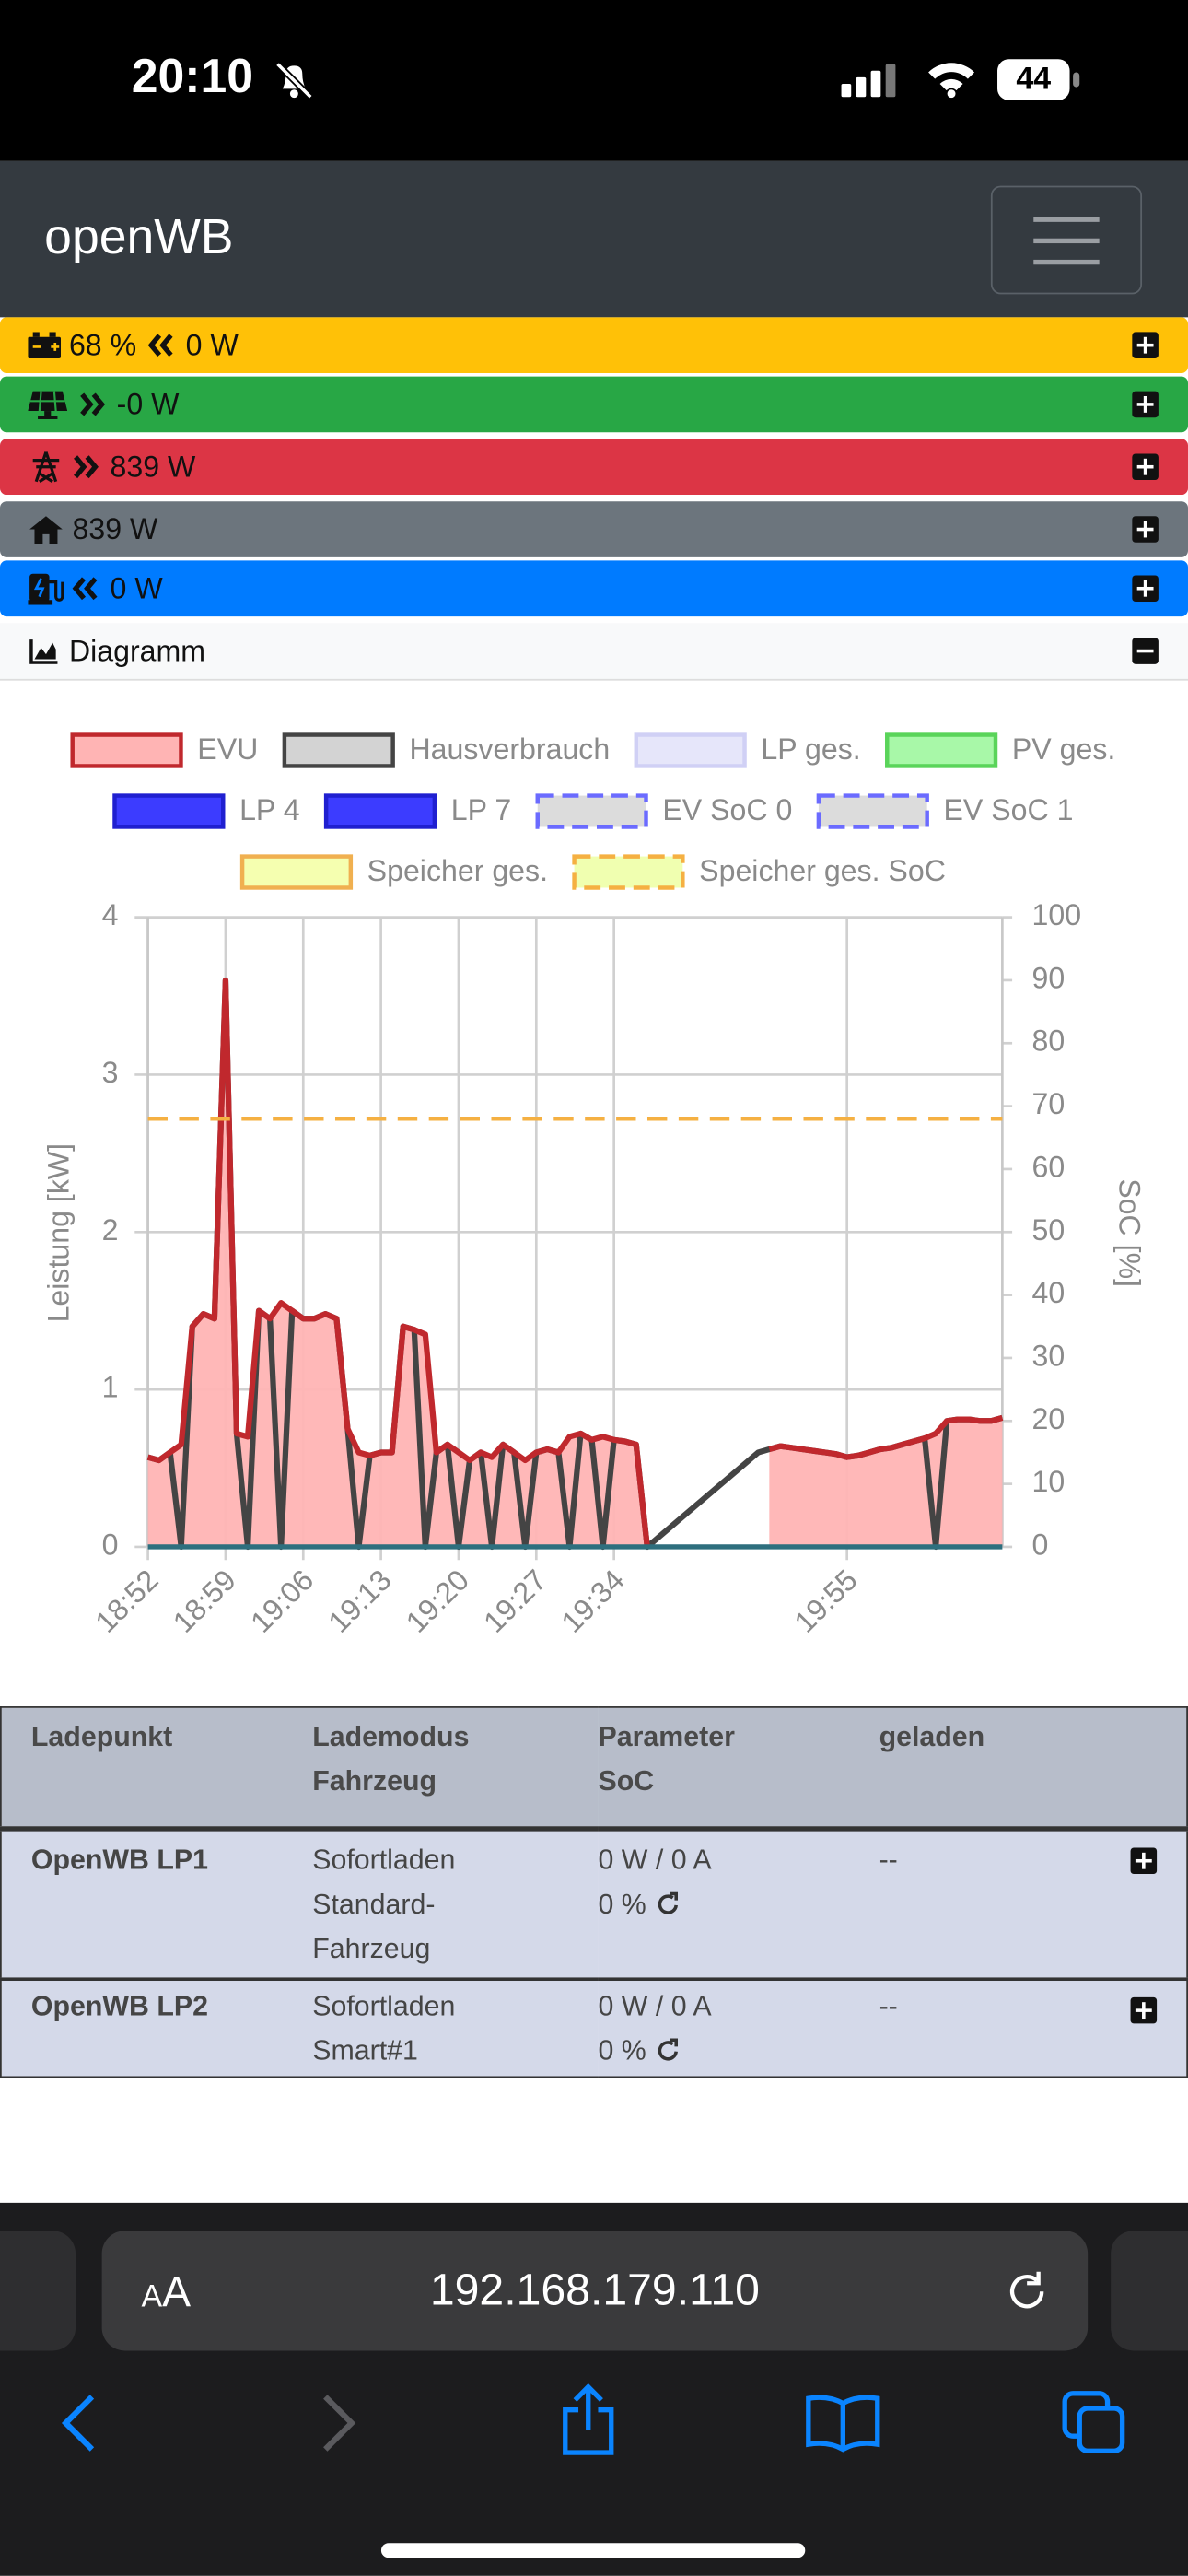 This screenshot has height=2576, width=1188. What do you see at coordinates (588, 2419) in the screenshot?
I see `share-button` at bounding box center [588, 2419].